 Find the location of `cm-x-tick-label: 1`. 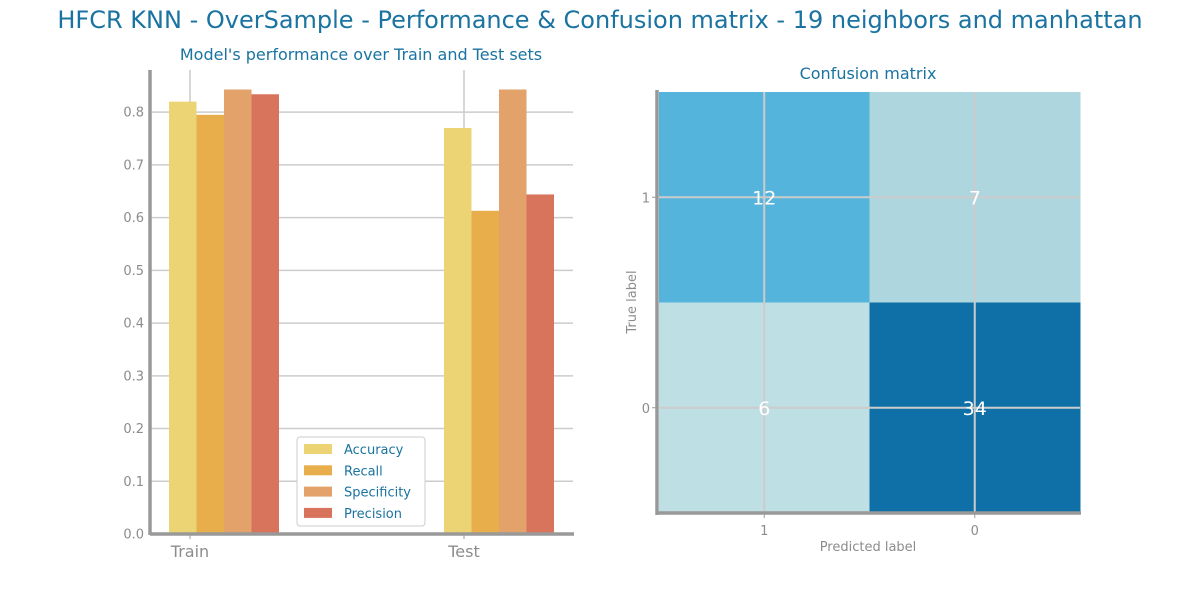

cm-x-tick-label: 1 is located at coordinates (764, 531).